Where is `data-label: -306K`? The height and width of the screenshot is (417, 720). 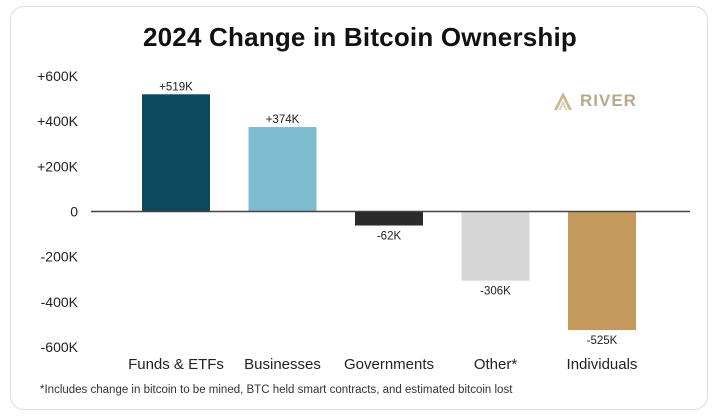 data-label: -306K is located at coordinates (495, 292).